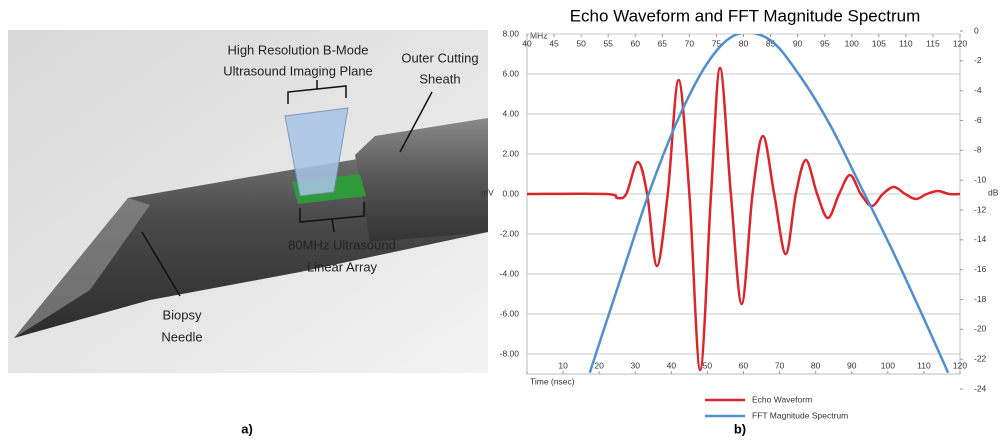 This screenshot has width=1001, height=444. I want to click on x-tick-label: 40, so click(672, 365).